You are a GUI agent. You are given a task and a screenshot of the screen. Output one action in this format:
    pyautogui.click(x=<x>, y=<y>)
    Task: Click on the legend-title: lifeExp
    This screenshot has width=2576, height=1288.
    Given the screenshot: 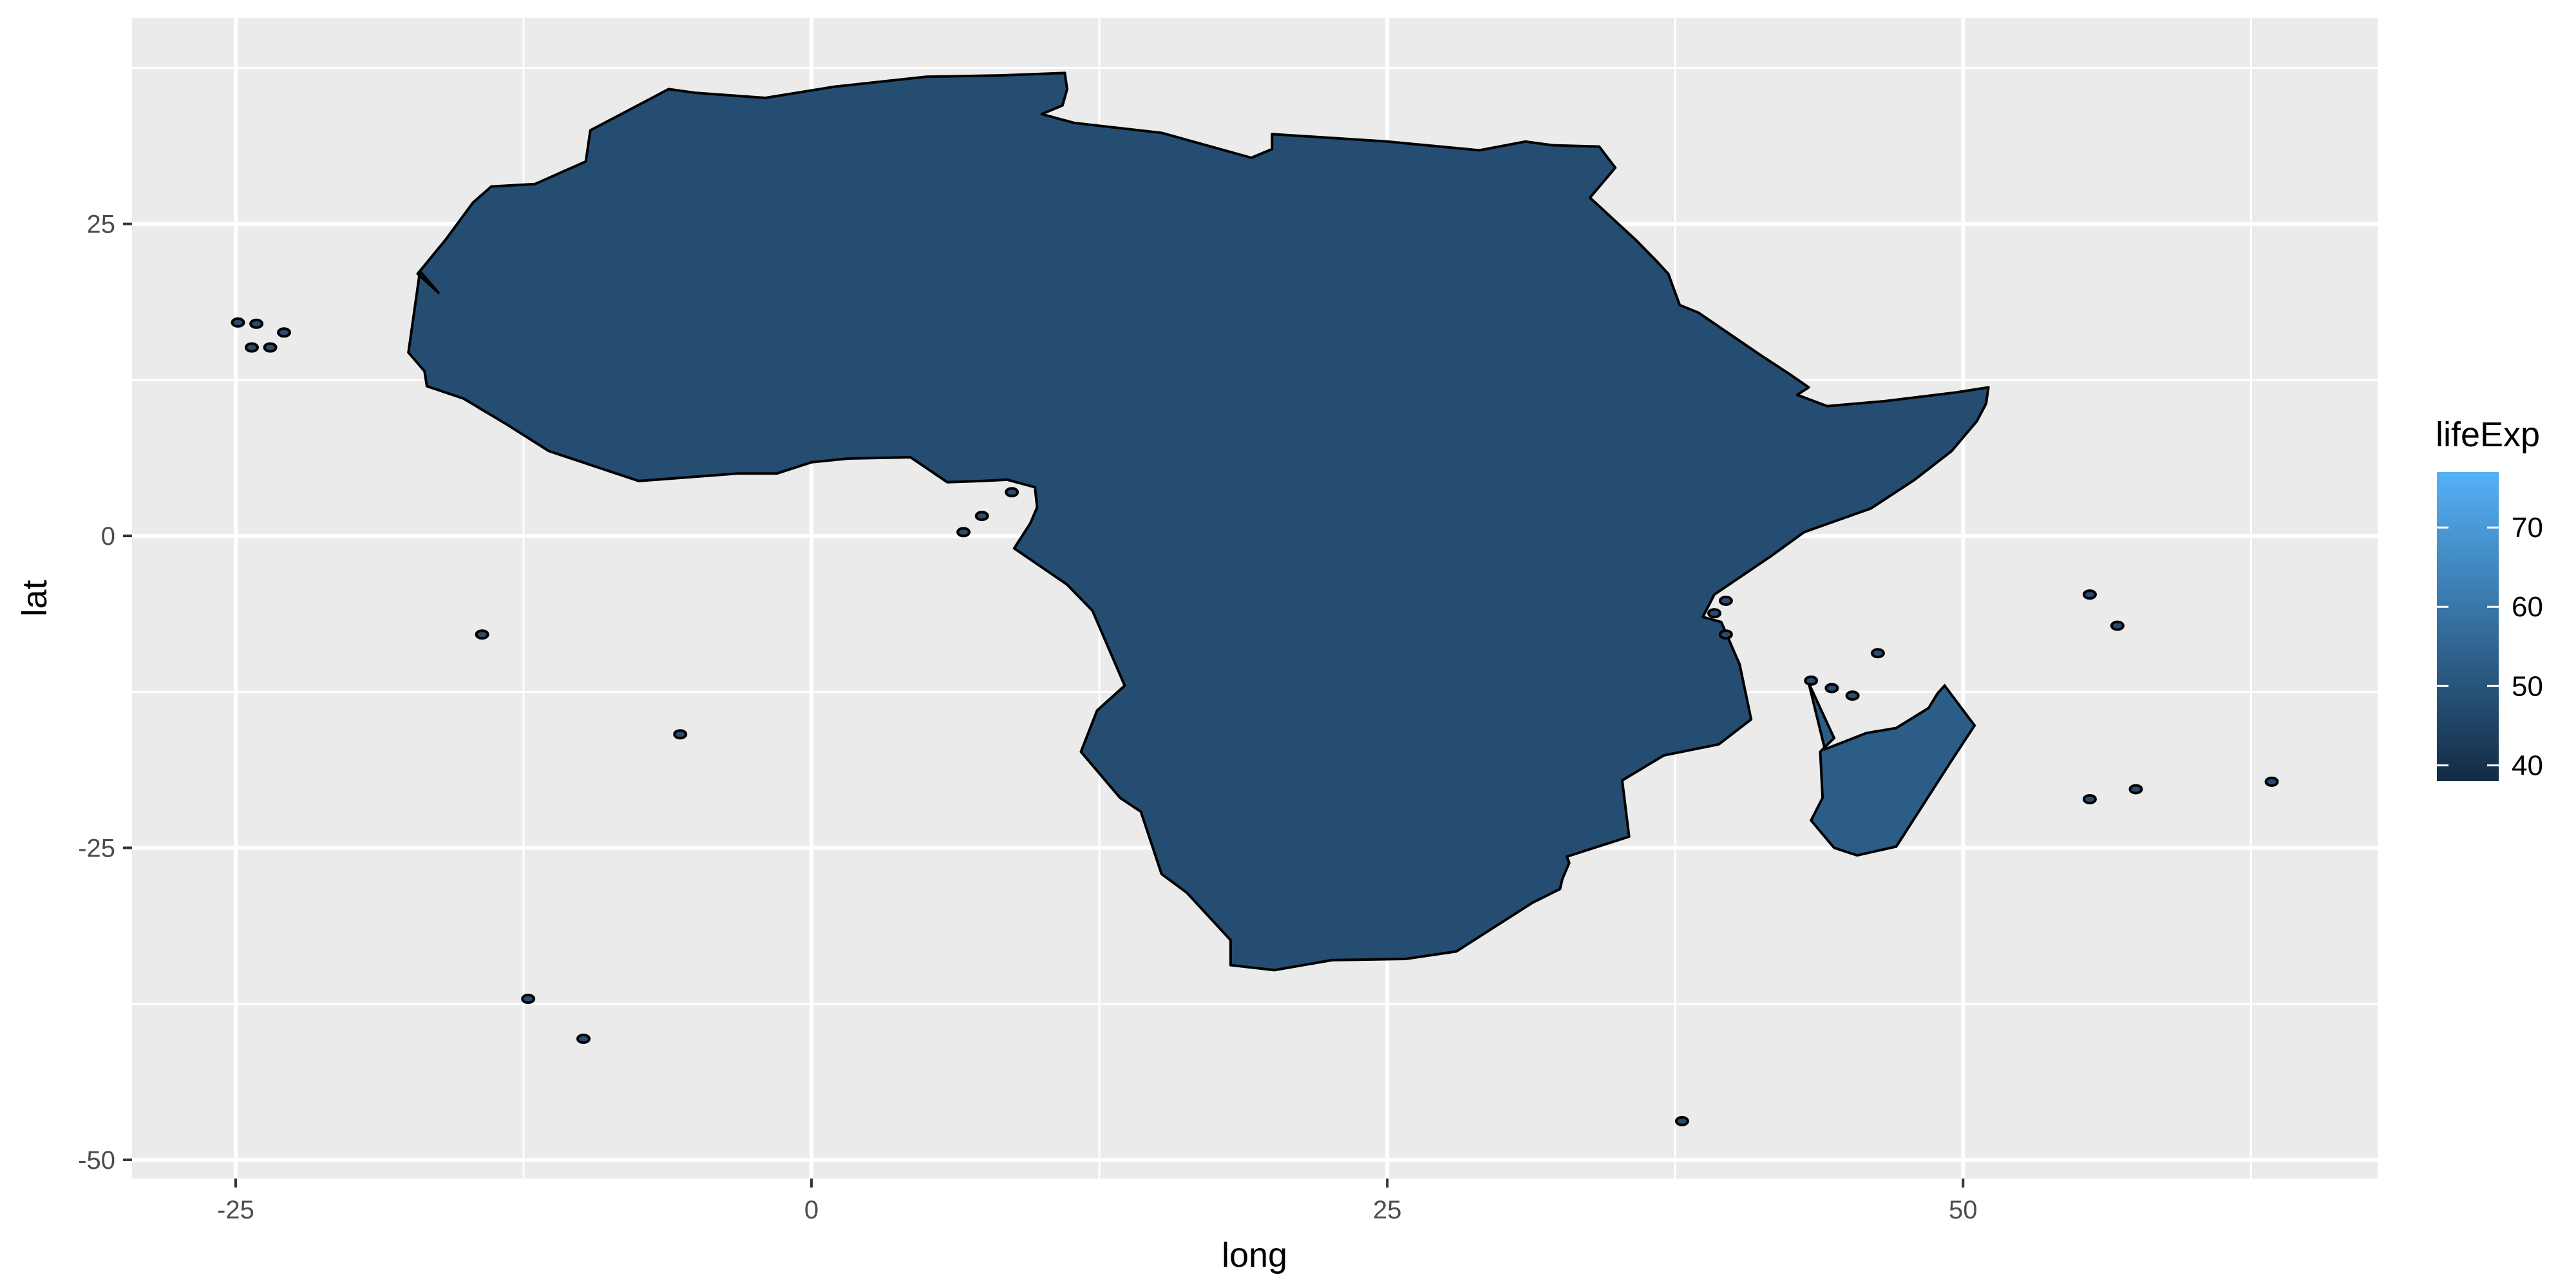 What is the action you would take?
    pyautogui.click(x=2488, y=434)
    